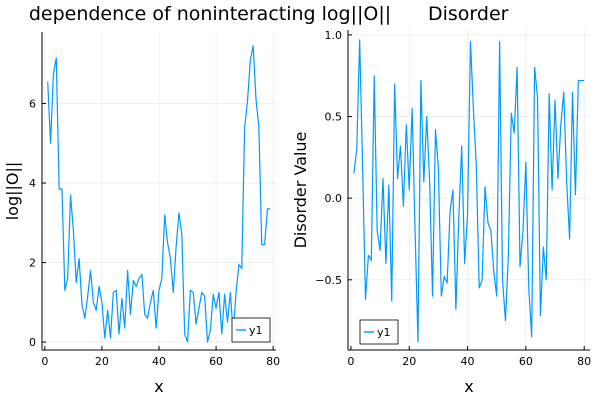 The height and width of the screenshot is (400, 600). I want to click on y-tick-label: 1.0, so click(334, 35).